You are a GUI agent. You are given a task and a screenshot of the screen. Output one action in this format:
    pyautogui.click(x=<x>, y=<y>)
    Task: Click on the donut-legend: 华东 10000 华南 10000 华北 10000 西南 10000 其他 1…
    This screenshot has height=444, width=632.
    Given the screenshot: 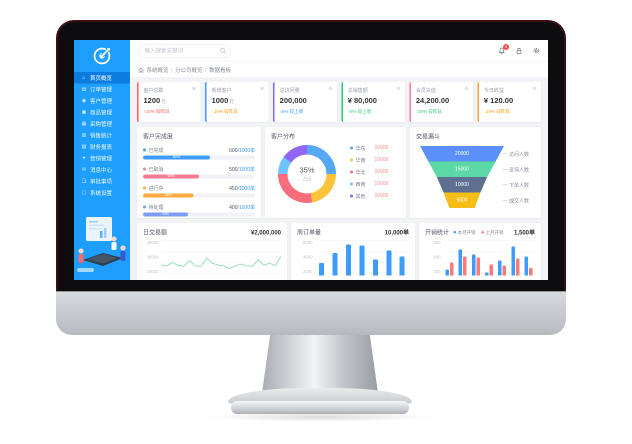 What is the action you would take?
    pyautogui.click(x=369, y=172)
    